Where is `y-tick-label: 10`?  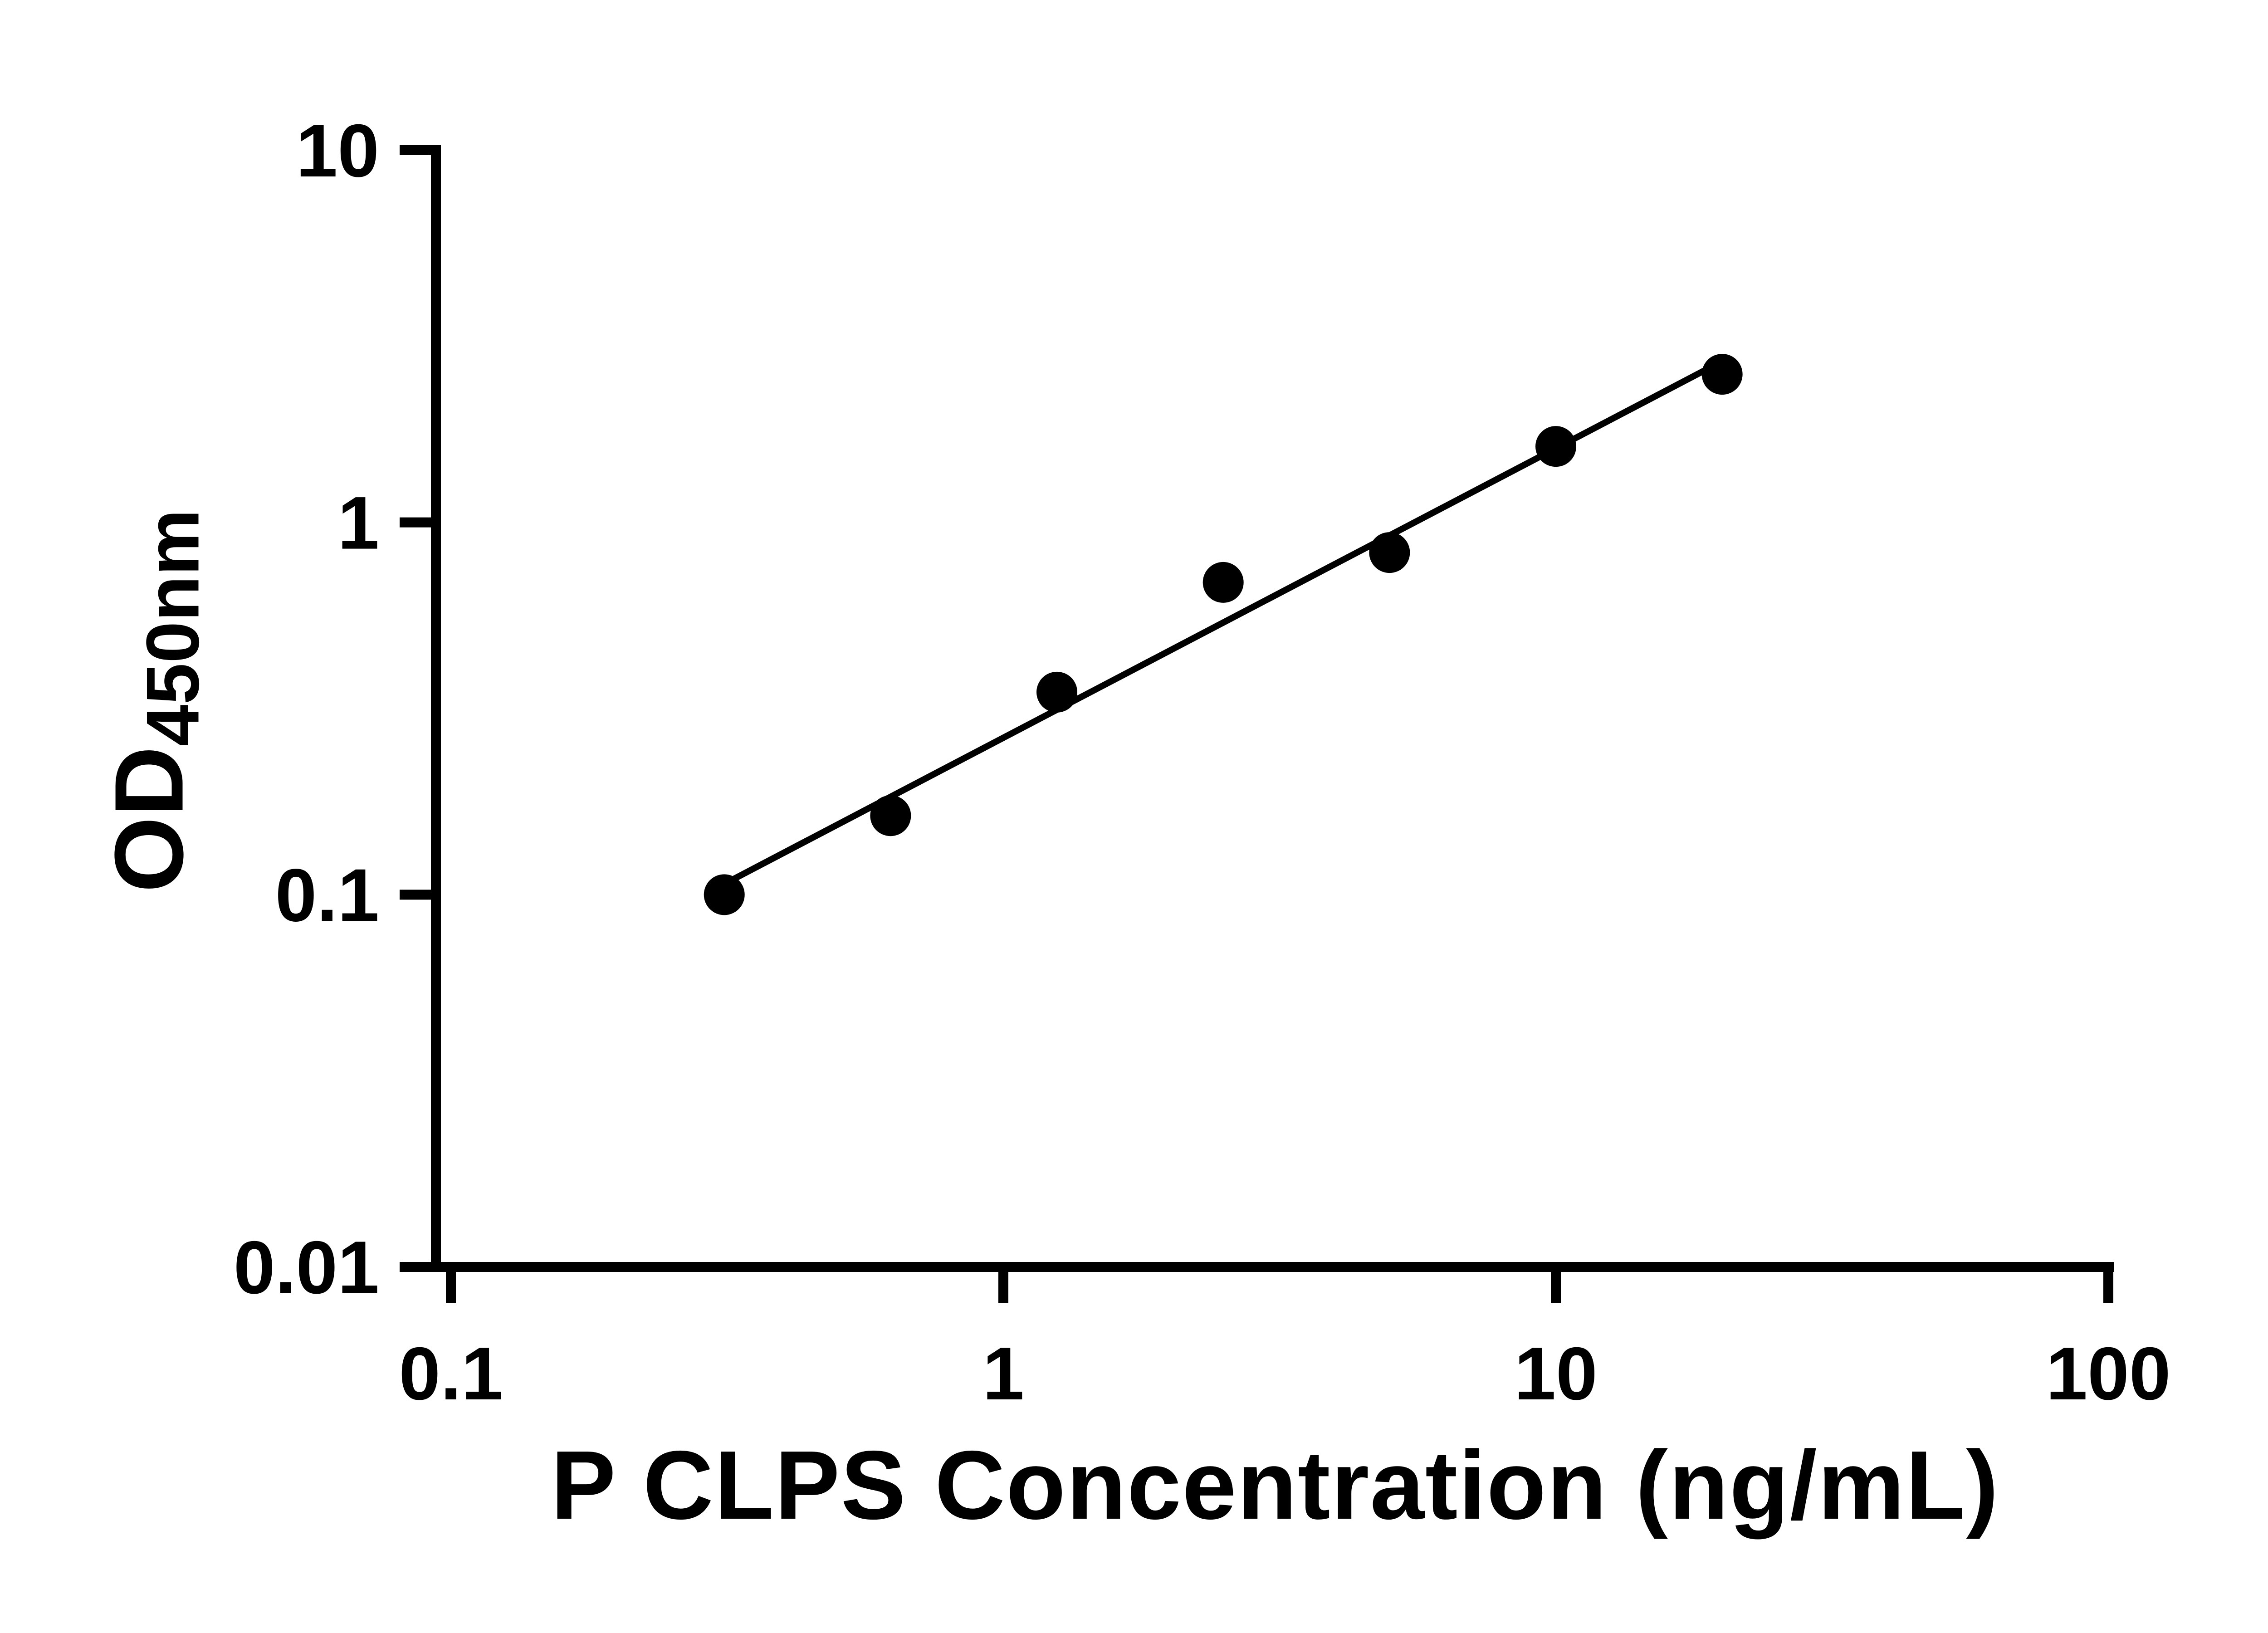
y-tick-label: 10 is located at coordinates (338, 150).